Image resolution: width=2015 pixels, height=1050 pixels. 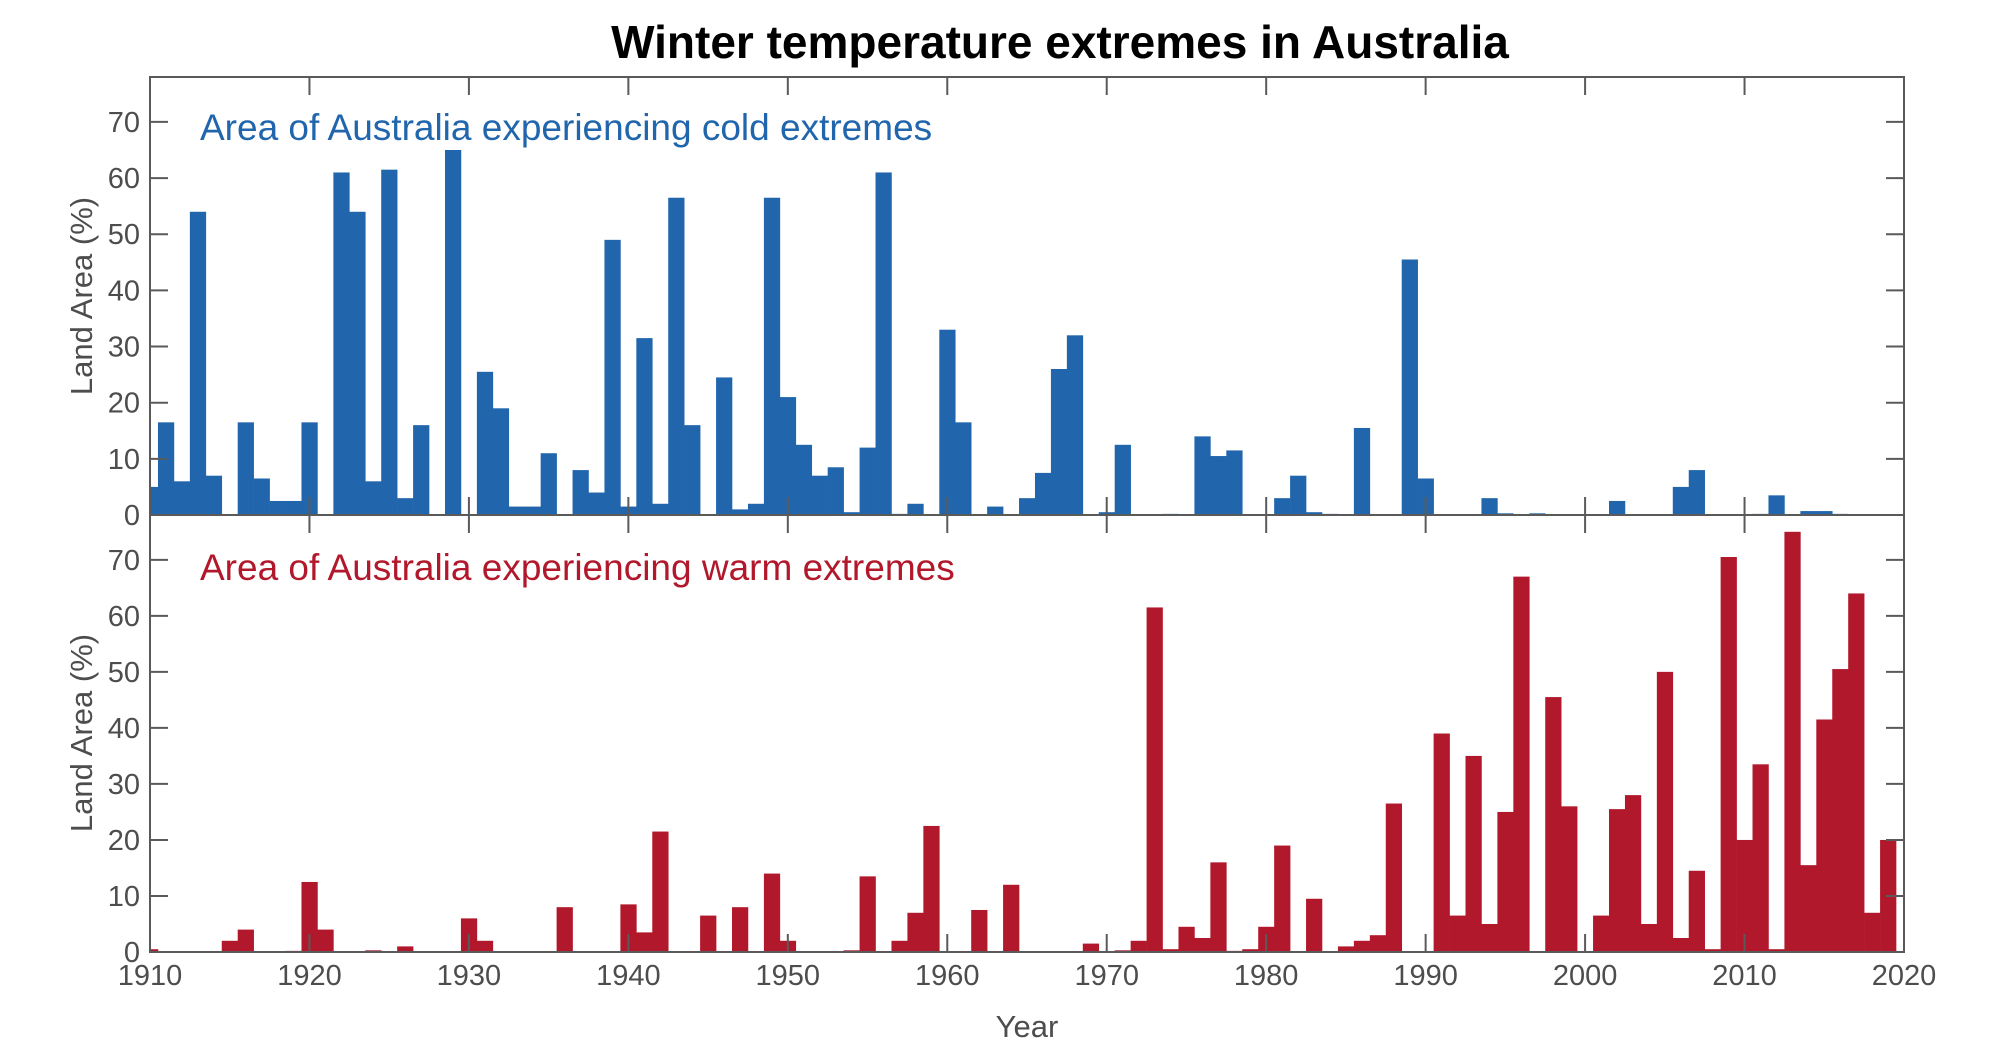 I want to click on y-tick-label: 50, so click(x=124, y=673).